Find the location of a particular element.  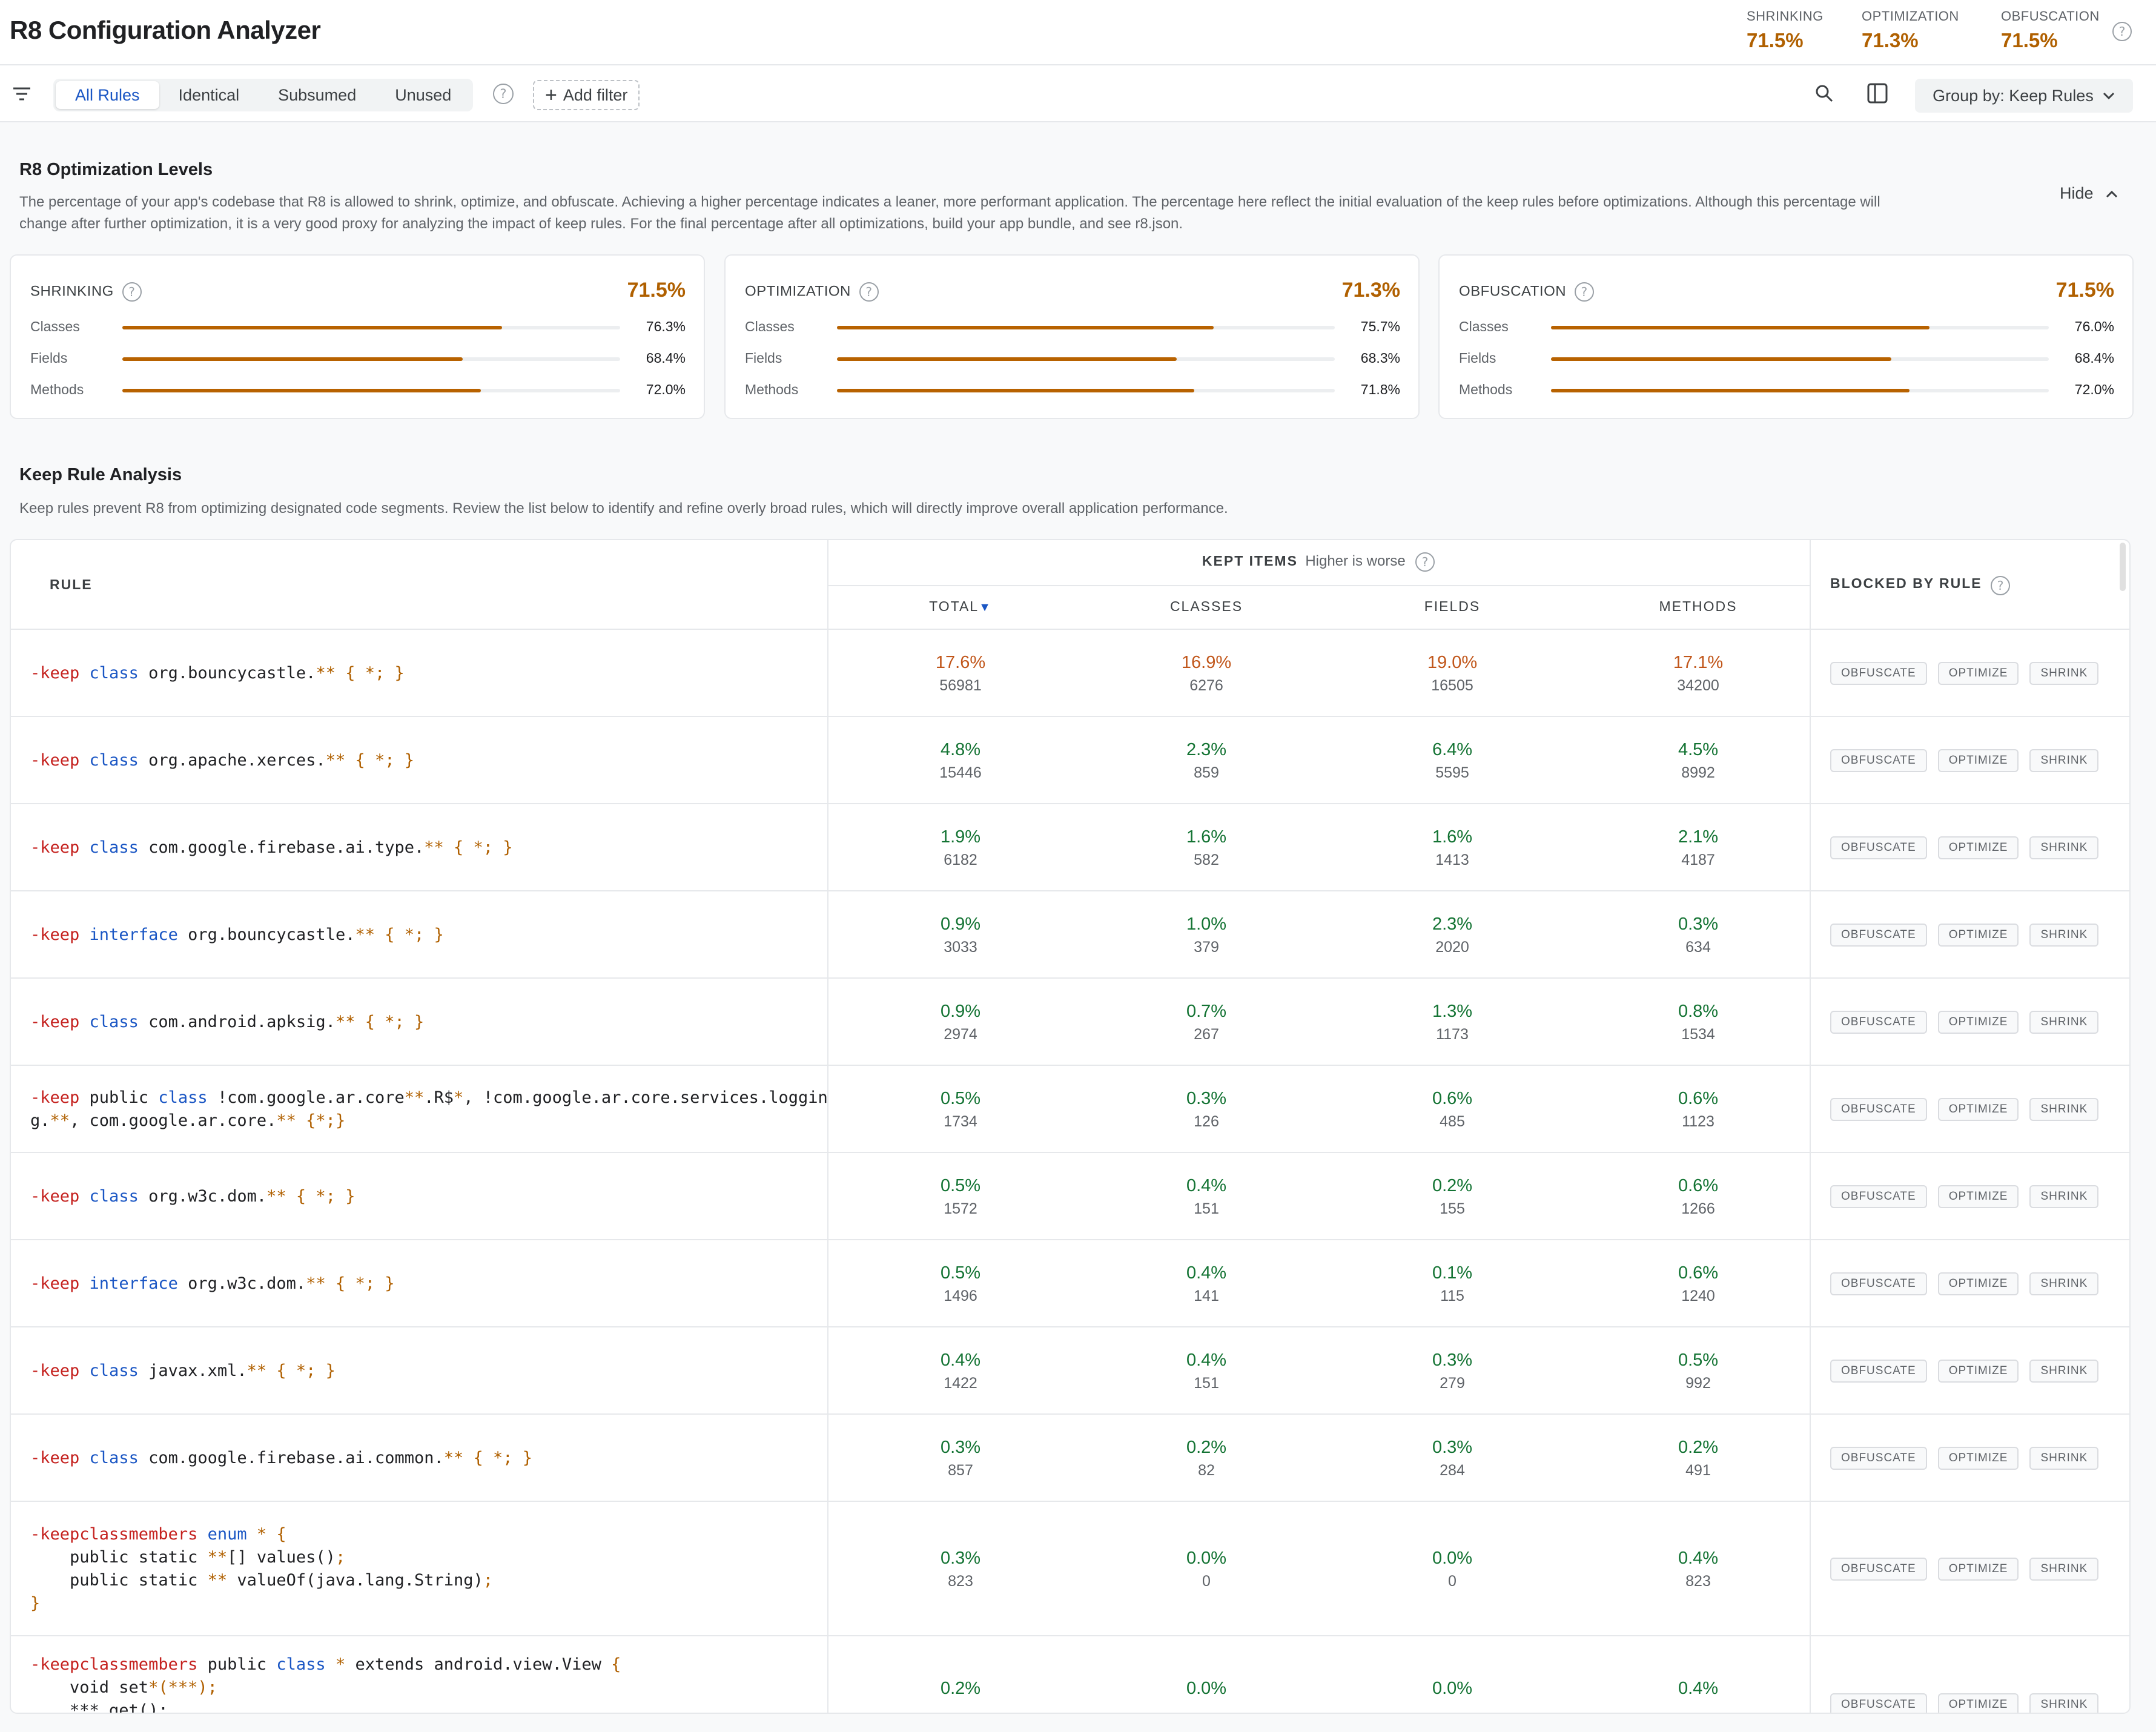

total-cell: 0.3% 857 is located at coordinates (960, 1458).